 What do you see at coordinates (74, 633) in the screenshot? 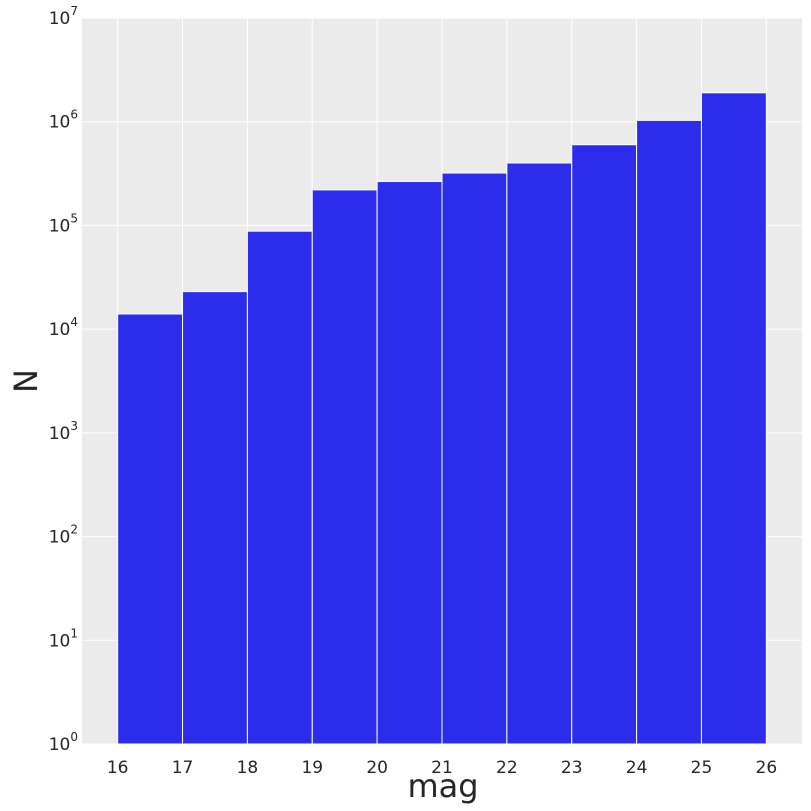
I see `y-tick-exponent: 1` at bounding box center [74, 633].